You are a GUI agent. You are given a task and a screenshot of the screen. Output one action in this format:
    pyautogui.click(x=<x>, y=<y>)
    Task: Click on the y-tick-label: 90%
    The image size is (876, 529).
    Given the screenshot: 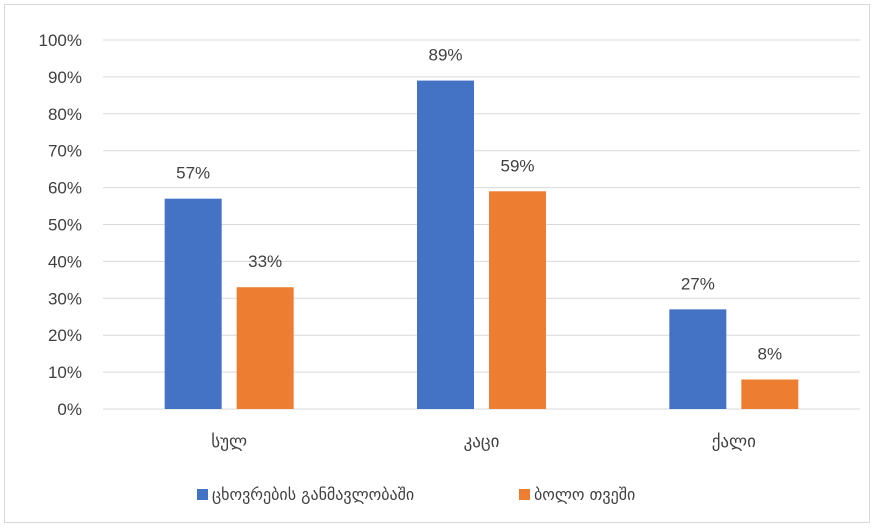 What is the action you would take?
    pyautogui.click(x=65, y=77)
    